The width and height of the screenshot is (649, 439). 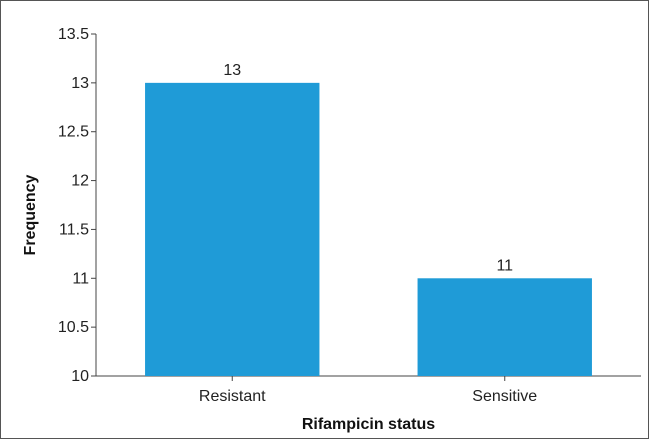 What do you see at coordinates (73, 132) in the screenshot?
I see `y-tick-label: 12.5` at bounding box center [73, 132].